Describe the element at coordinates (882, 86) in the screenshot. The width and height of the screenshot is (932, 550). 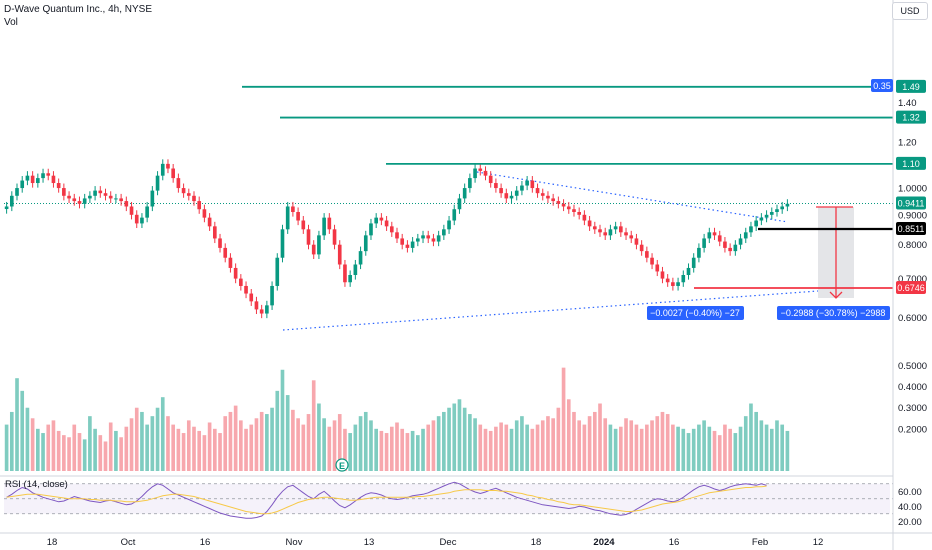
I see `price-flag-label: 0.35` at that location.